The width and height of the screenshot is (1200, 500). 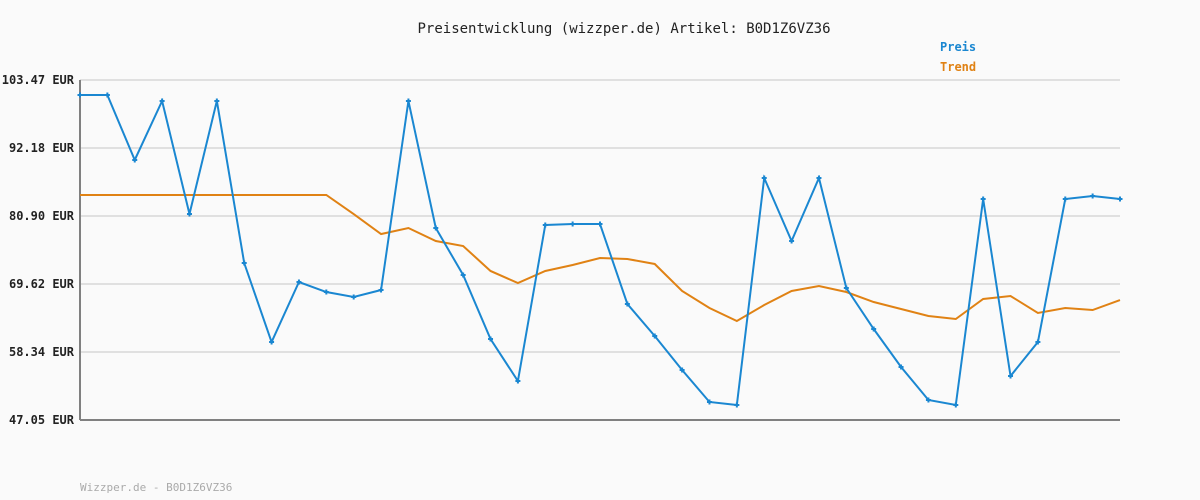 I want to click on y-tick-label: 80.90 EUR, so click(x=42, y=216).